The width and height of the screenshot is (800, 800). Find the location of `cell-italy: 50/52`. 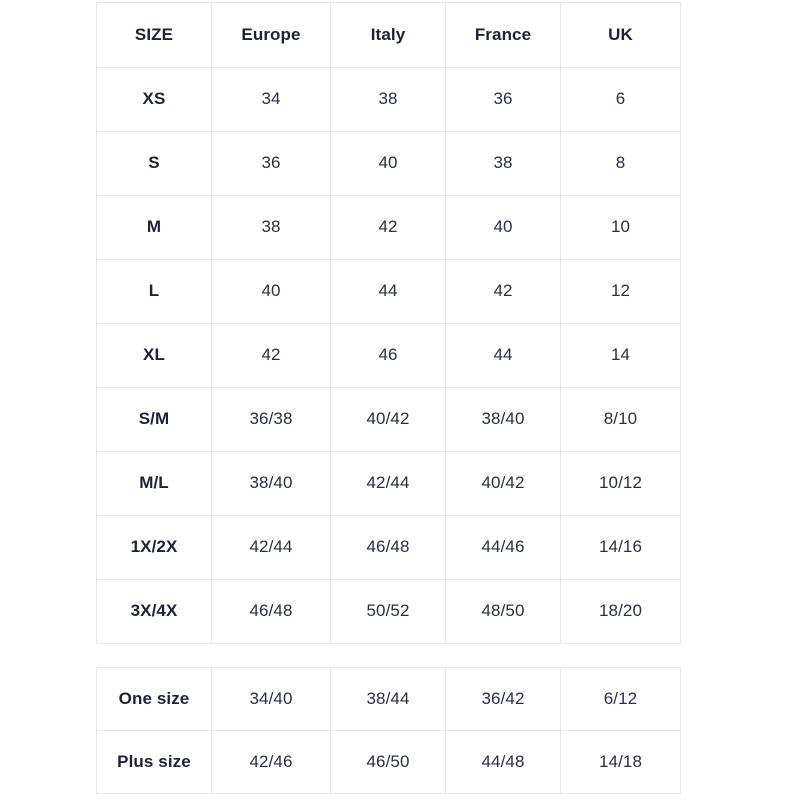

cell-italy: 50/52 is located at coordinates (388, 611).